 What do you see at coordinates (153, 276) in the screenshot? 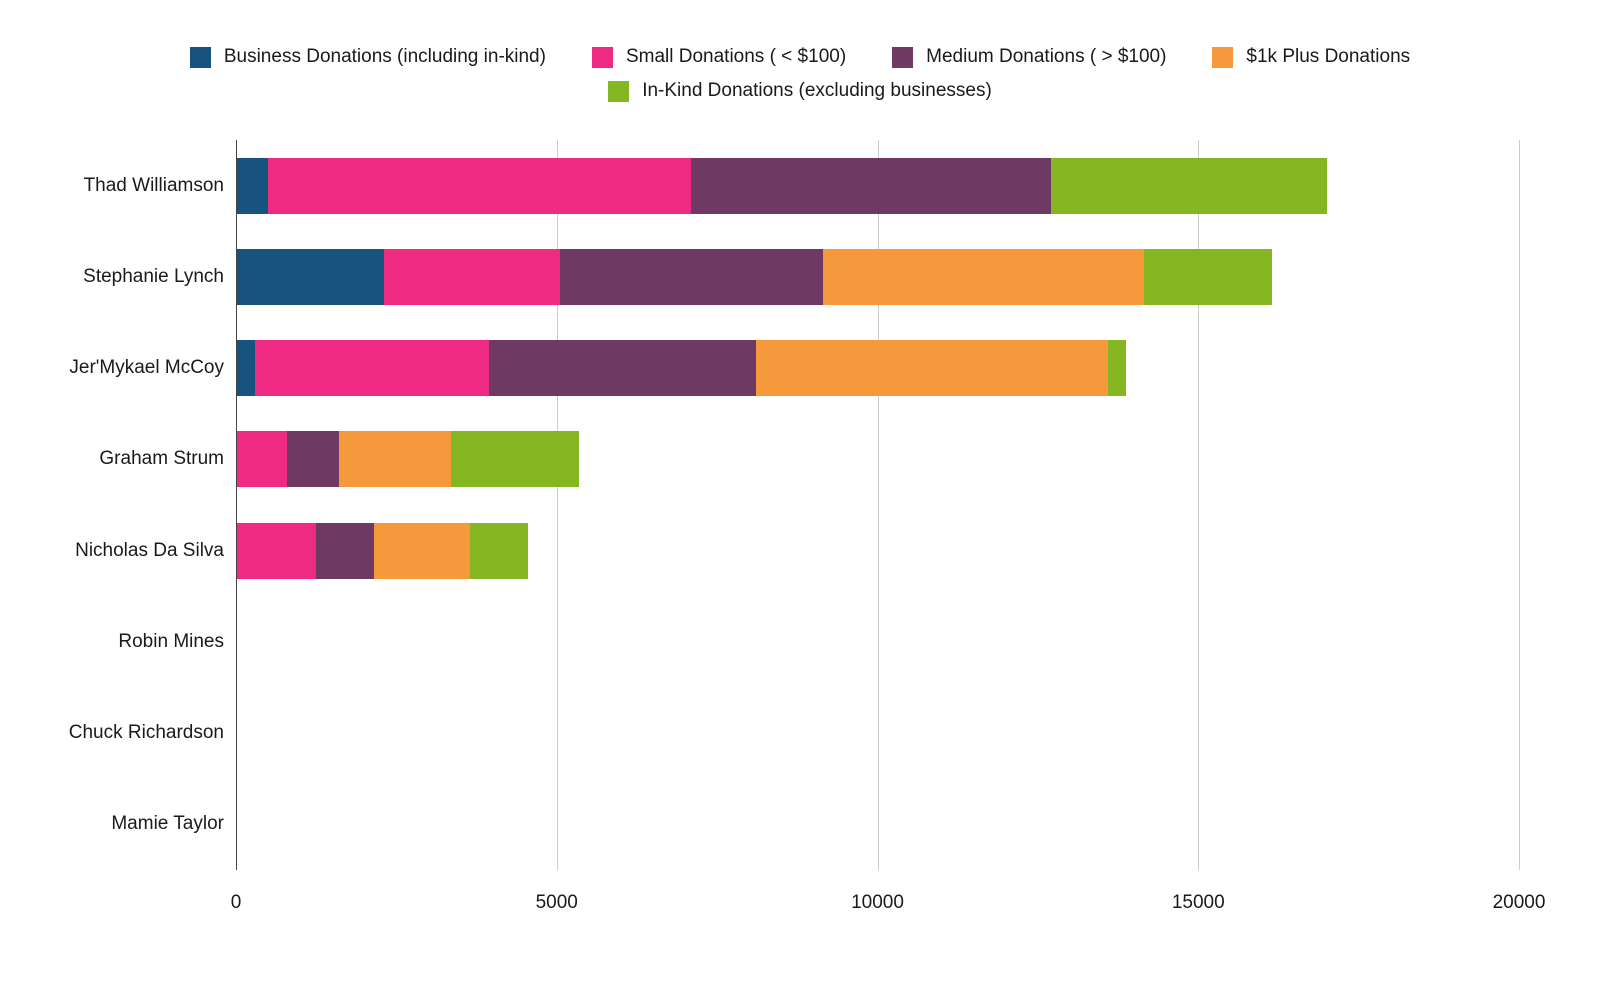
I see `category-label: Stephanie Lynch` at bounding box center [153, 276].